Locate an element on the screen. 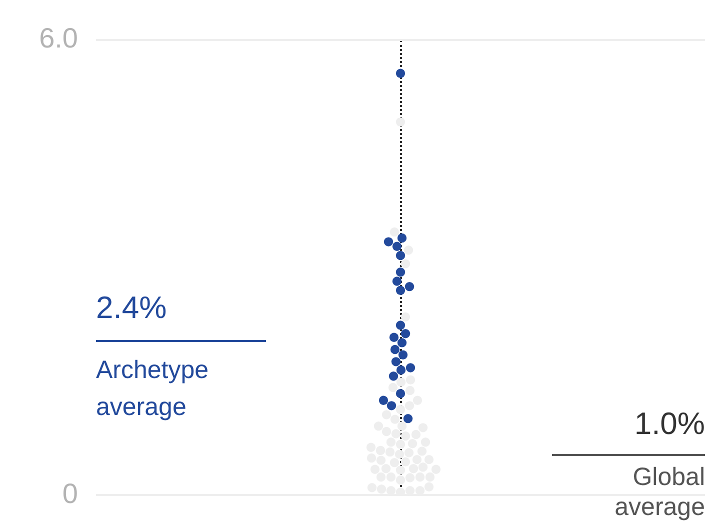 The width and height of the screenshot is (713, 530). annotation: Archetype average is located at coordinates (153, 389).